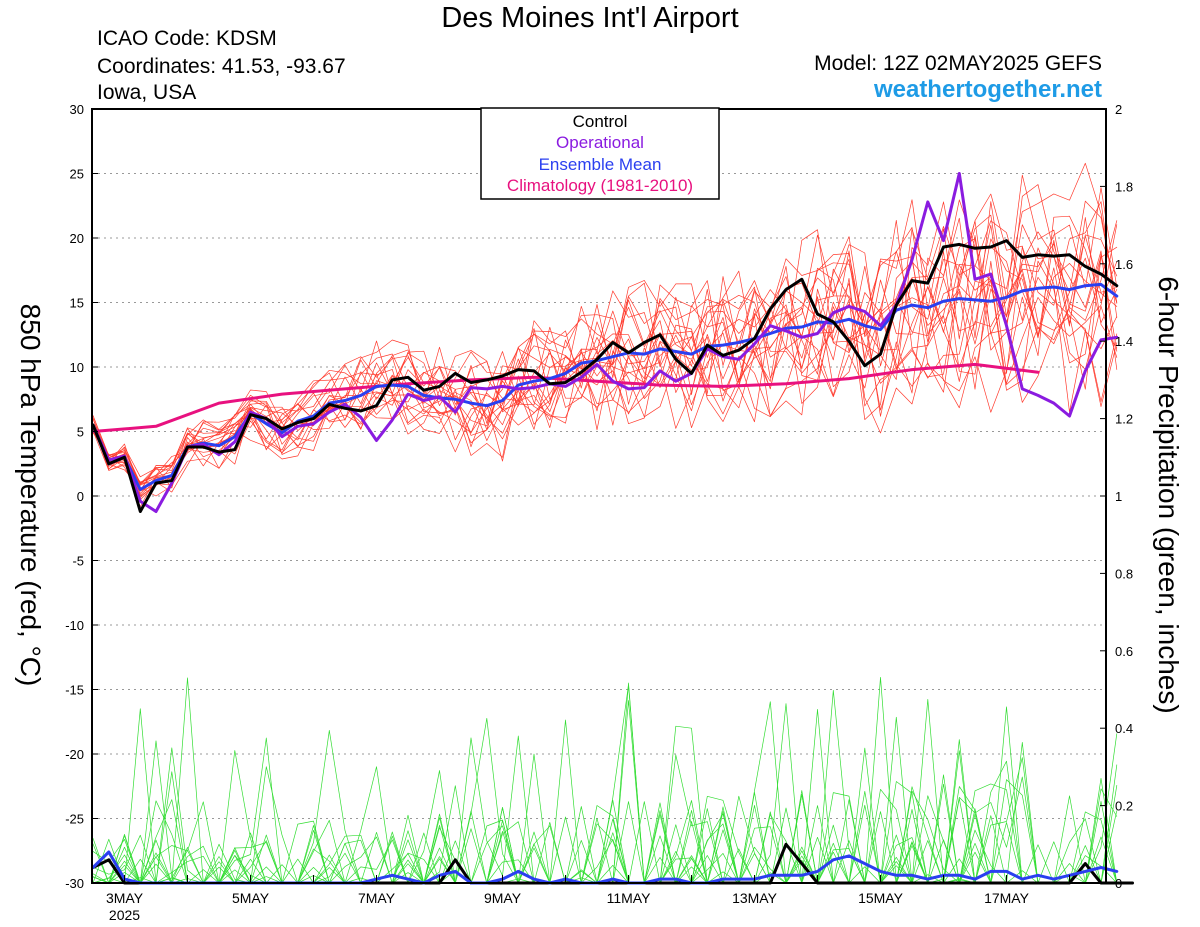 This screenshot has width=1200, height=927. Describe the element at coordinates (77, 303) in the screenshot. I see `y-left-tick-label: 15` at that location.